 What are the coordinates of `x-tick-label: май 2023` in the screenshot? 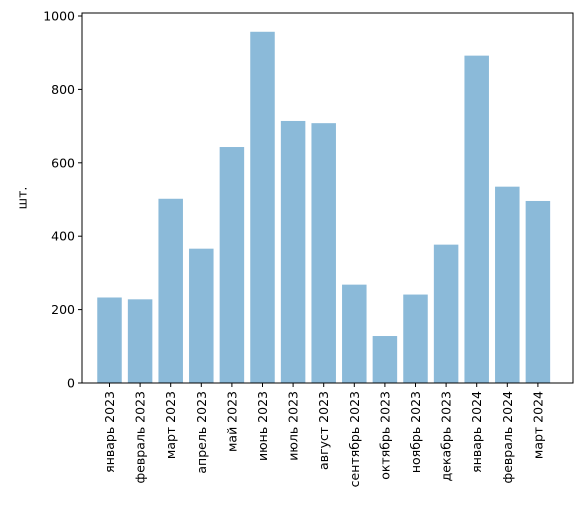 It's located at (231, 421).